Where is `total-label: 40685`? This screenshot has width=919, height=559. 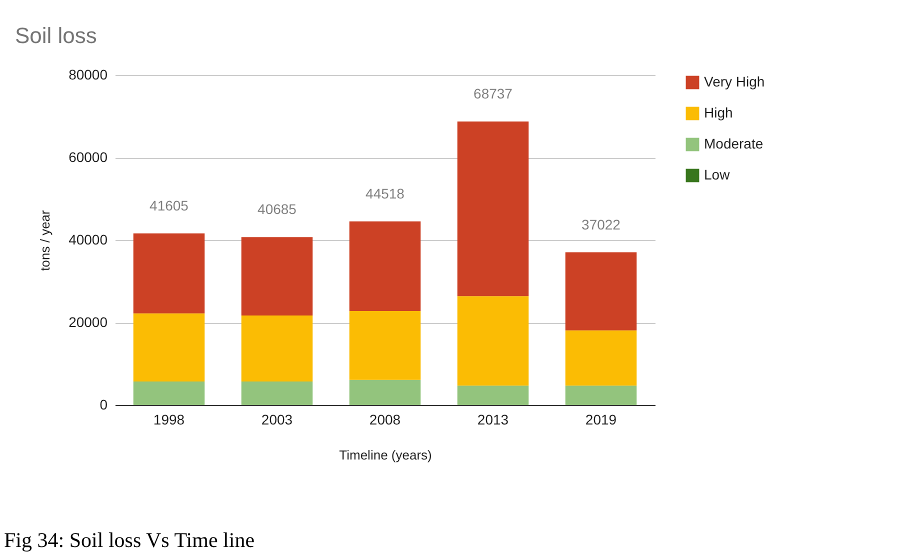
total-label: 40685 is located at coordinates (277, 209).